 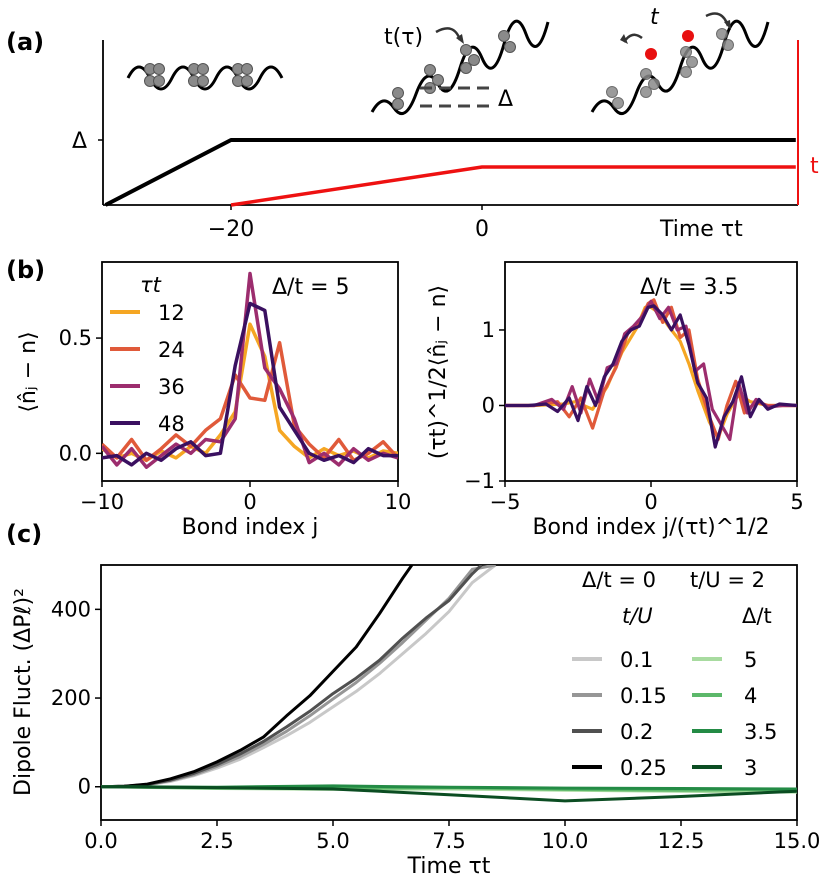 What do you see at coordinates (636, 660) in the screenshot?
I see `c-legend-label: 0.1` at bounding box center [636, 660].